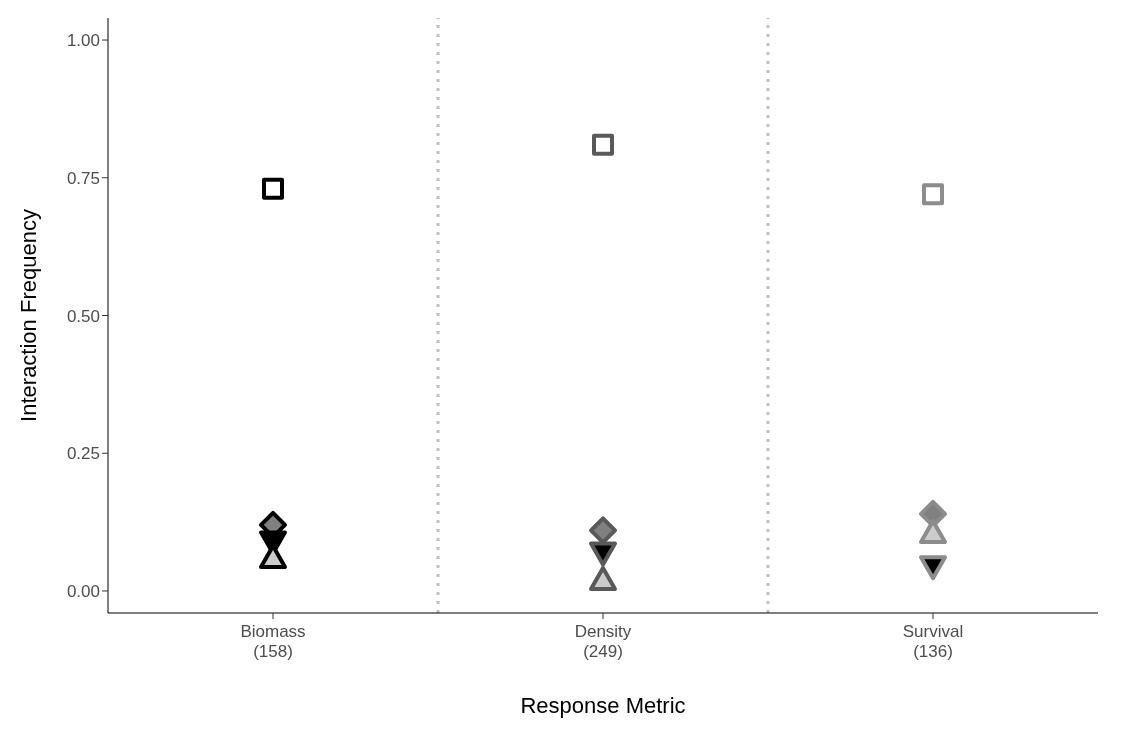 This screenshot has height=753, width=1125. I want to click on y-tick-label: 0.75, so click(83, 178).